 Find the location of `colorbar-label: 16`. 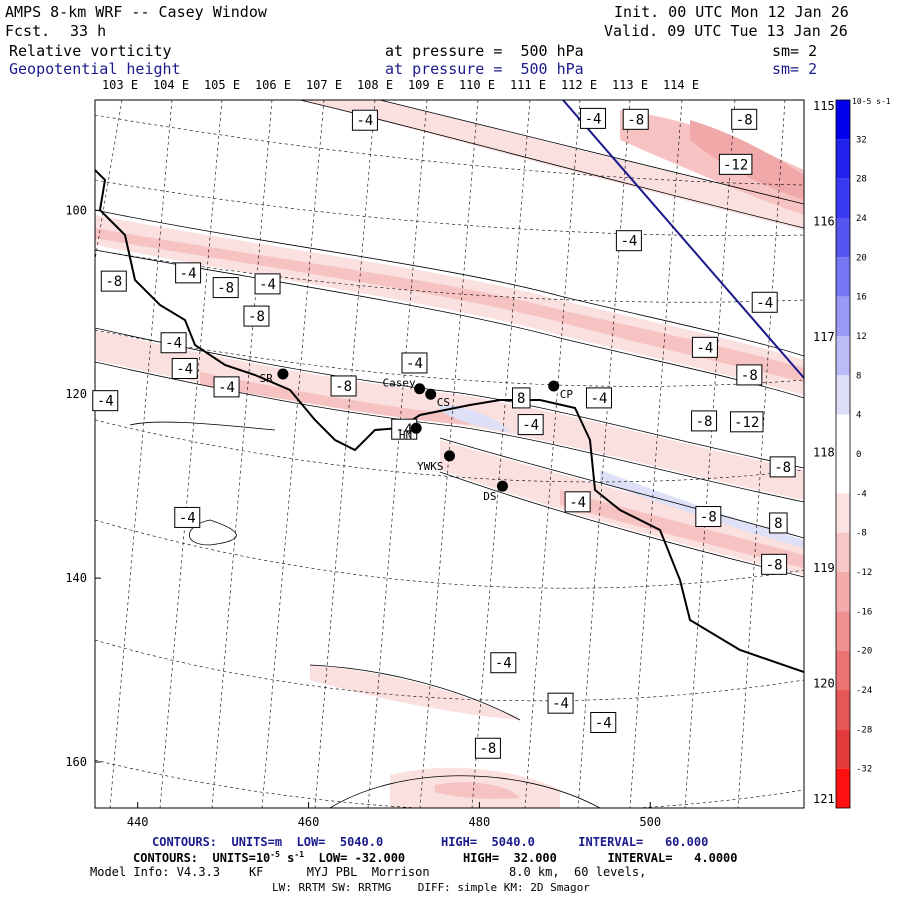

colorbar-label: 16 is located at coordinates (861, 298).